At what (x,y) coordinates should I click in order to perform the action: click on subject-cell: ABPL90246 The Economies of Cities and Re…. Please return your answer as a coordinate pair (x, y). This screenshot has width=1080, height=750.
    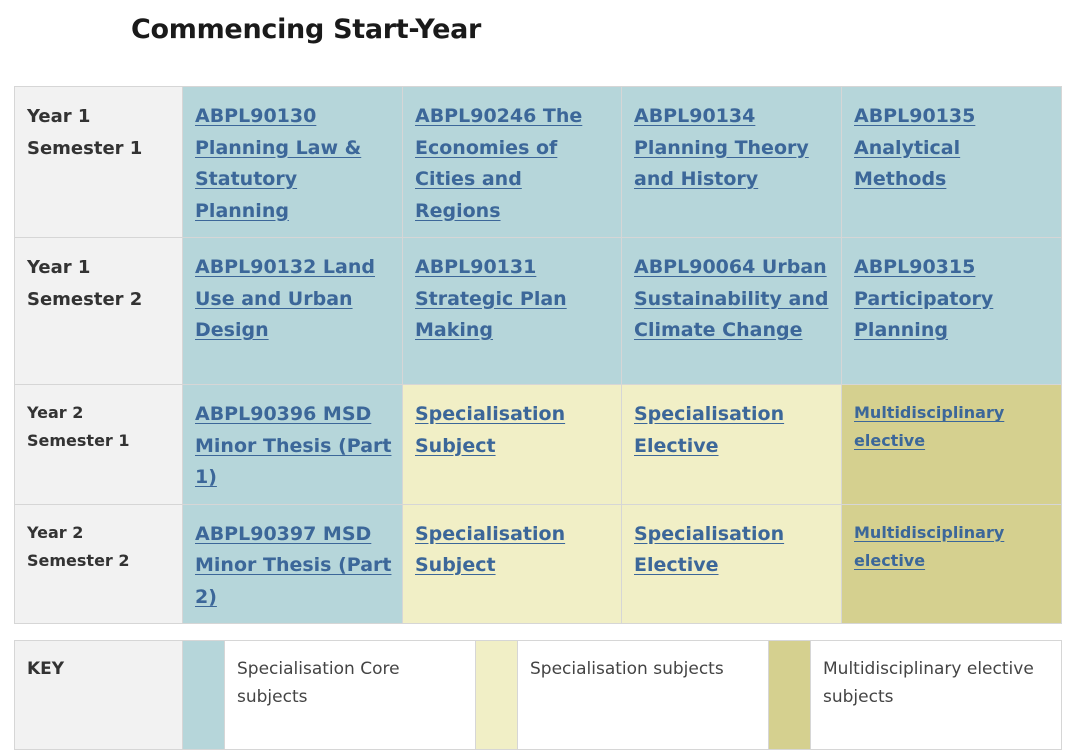
    Looking at the image, I should click on (512, 162).